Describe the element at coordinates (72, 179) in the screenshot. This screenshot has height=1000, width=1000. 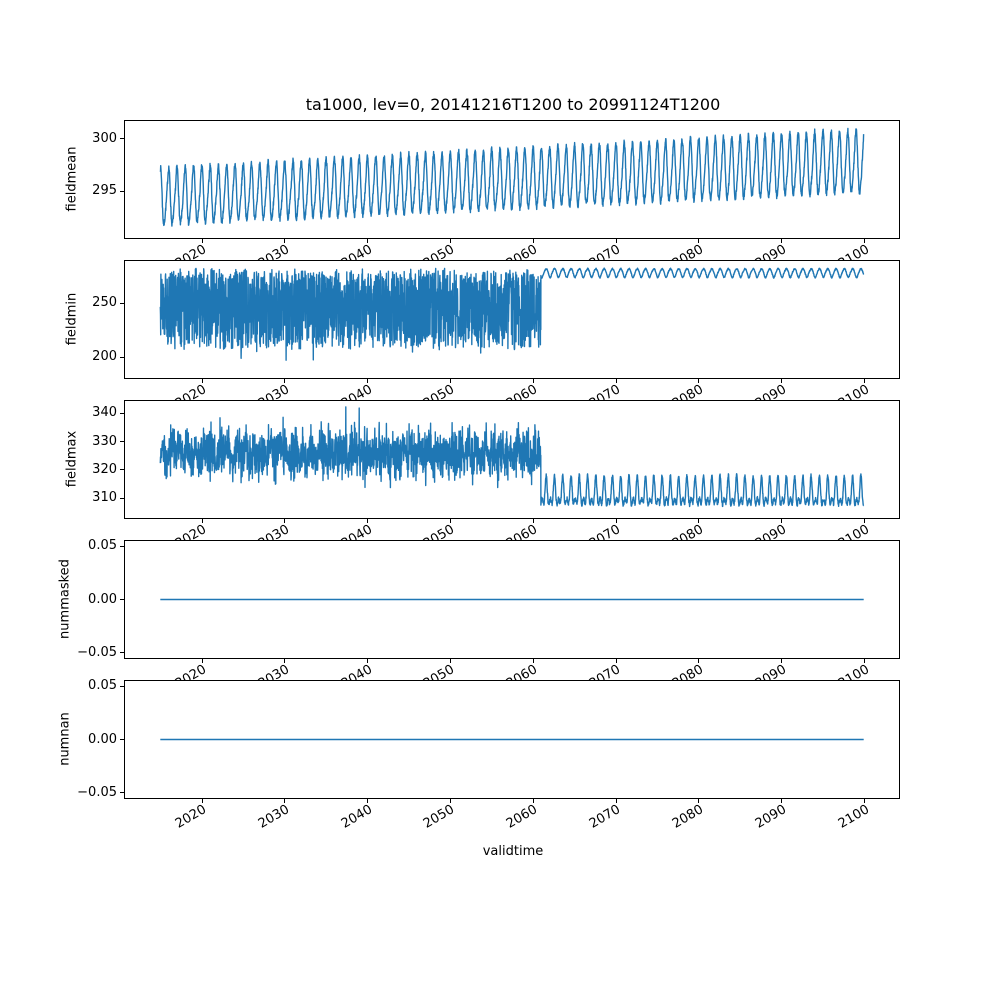
I see `y-axis-label-fieldmean: fieldmean` at that location.